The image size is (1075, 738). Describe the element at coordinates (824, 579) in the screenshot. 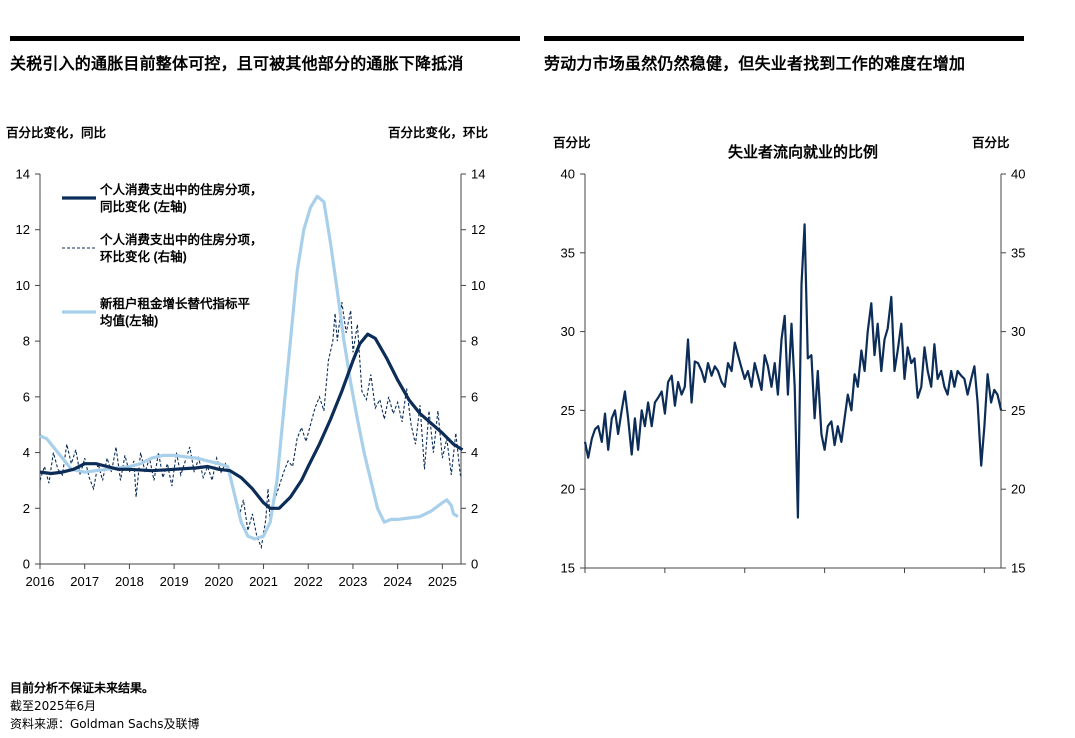

I see `right-x-tick-label: 2021` at that location.